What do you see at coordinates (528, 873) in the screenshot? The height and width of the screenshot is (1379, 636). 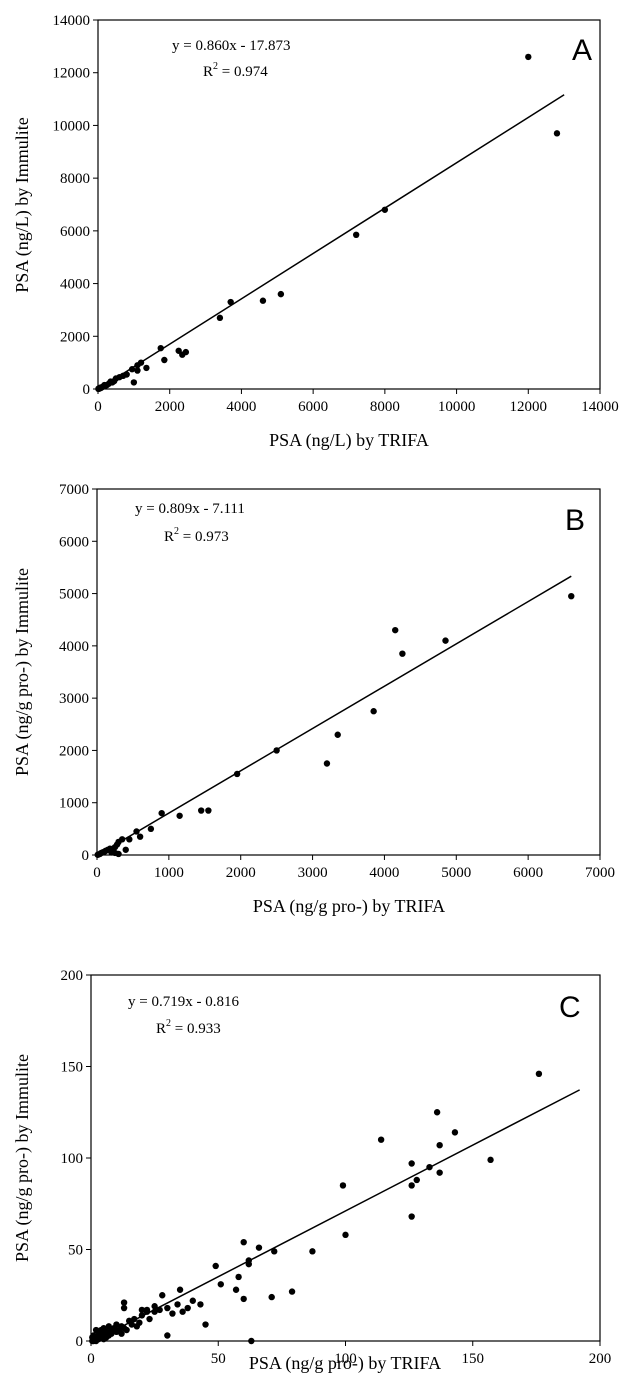 I see `x-tick-label: 6000` at bounding box center [528, 873].